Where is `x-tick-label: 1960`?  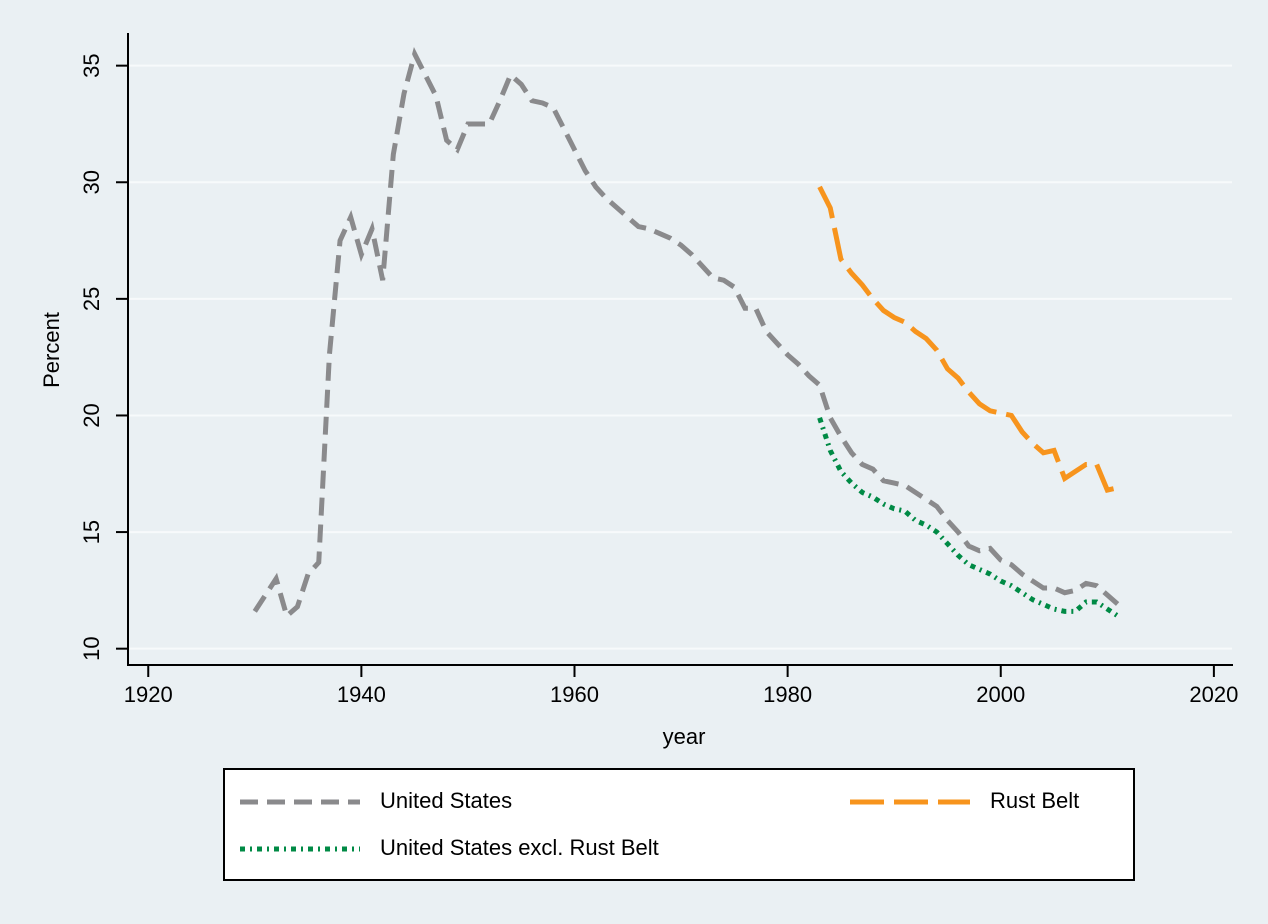 x-tick-label: 1960 is located at coordinates (574, 694).